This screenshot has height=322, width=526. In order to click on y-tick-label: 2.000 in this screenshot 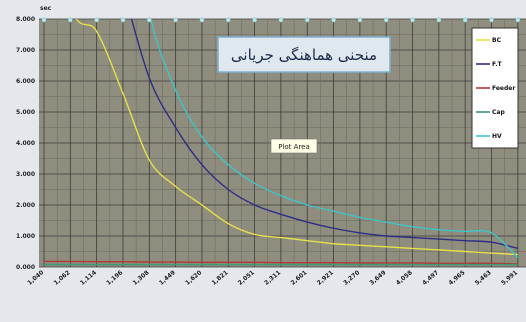, I will do `click(25, 205)`.